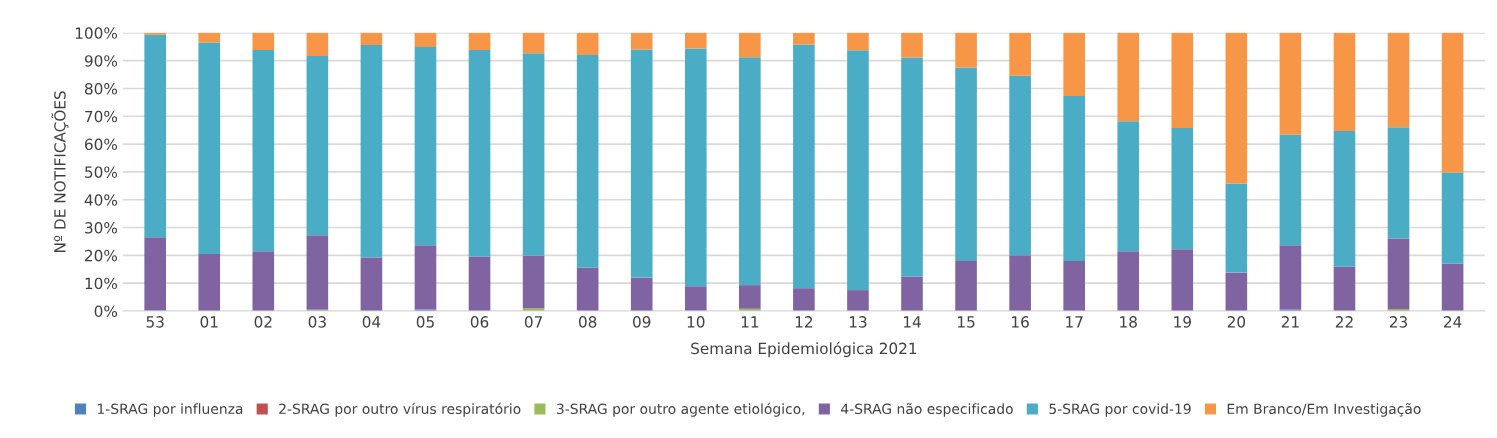 The image size is (1497, 438). I want to click on y-tick-label: 30%, so click(101, 228).